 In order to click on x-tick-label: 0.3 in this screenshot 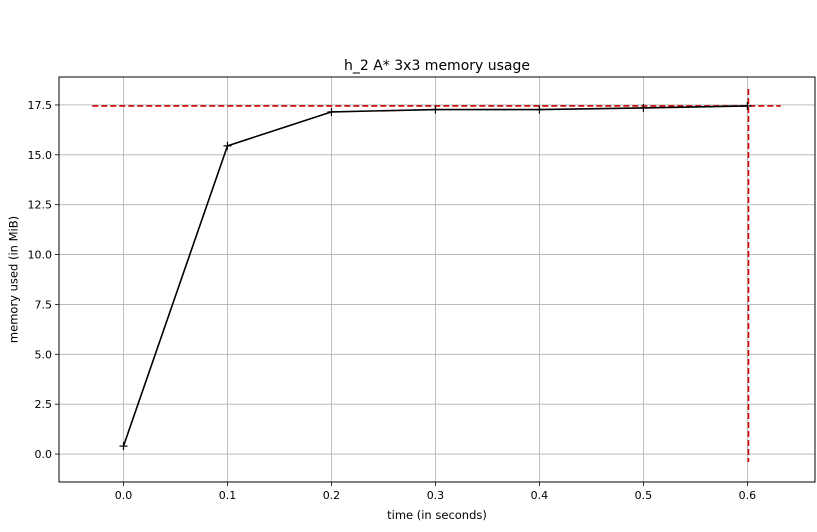, I will do `click(436, 495)`.